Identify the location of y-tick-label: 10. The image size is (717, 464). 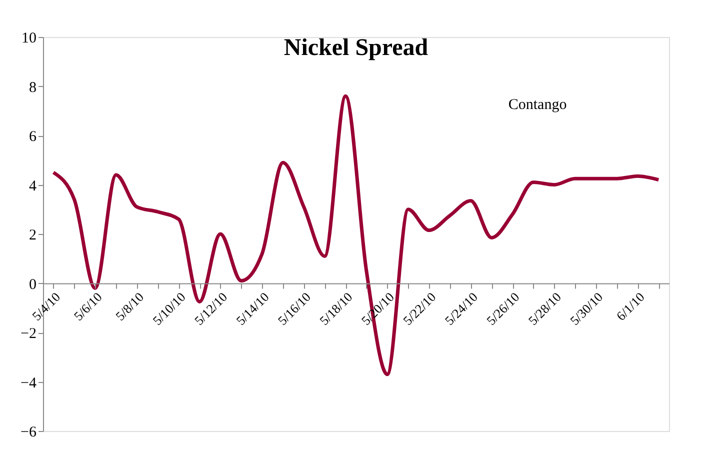
(29, 38).